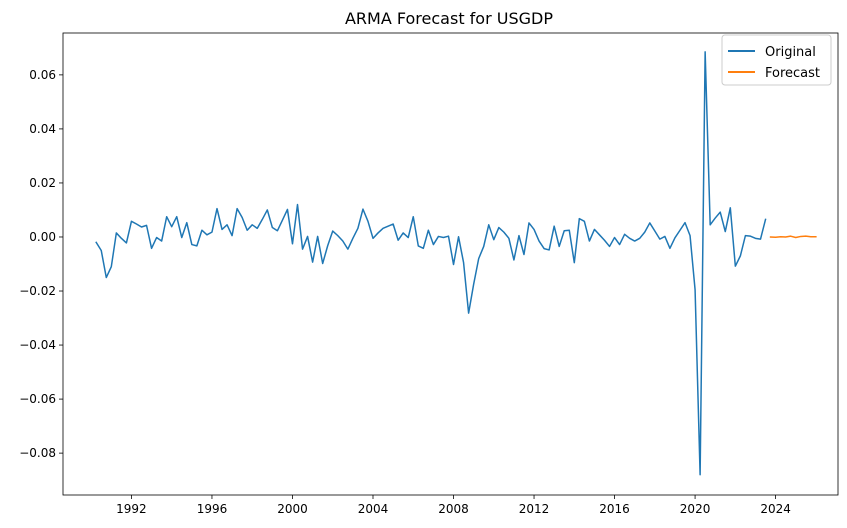 The width and height of the screenshot is (847, 528). Describe the element at coordinates (292, 509) in the screenshot. I see `x-tick-label-2000: 2000` at that location.